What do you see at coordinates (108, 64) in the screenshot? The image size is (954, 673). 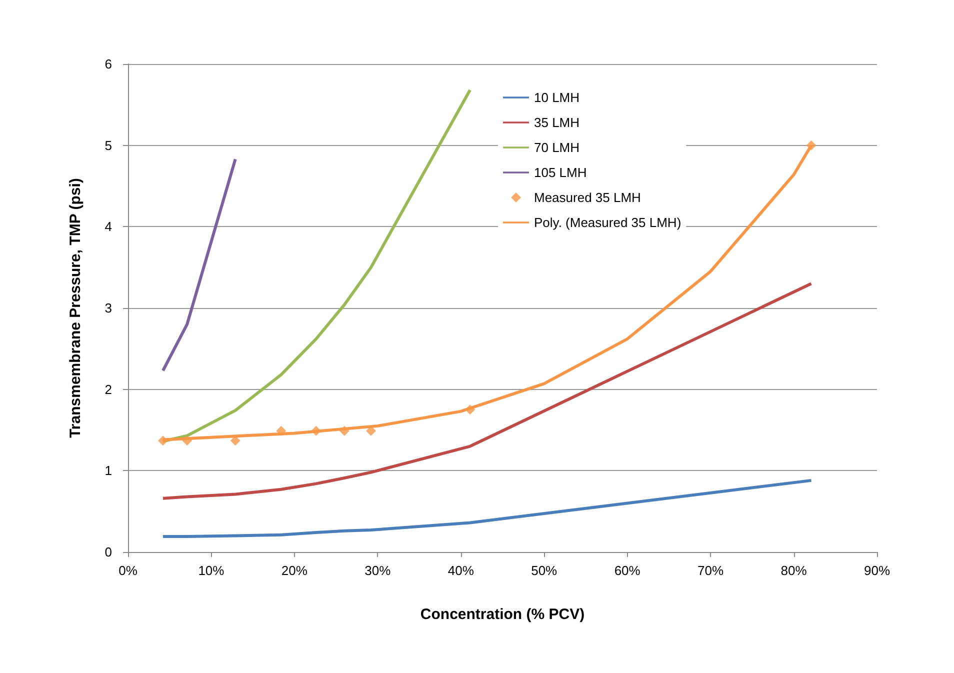 I see `y-tick-label: 6` at bounding box center [108, 64].